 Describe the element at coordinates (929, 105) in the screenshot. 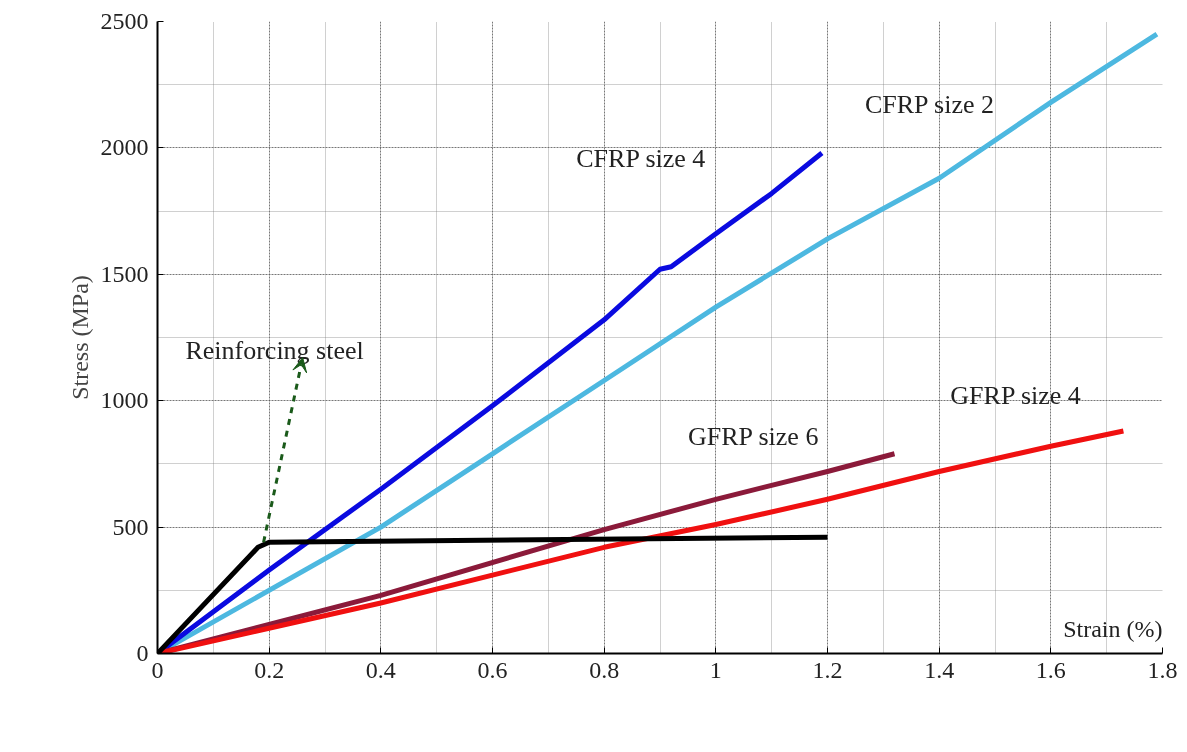

I see `series-label: CFRP size 2` at that location.